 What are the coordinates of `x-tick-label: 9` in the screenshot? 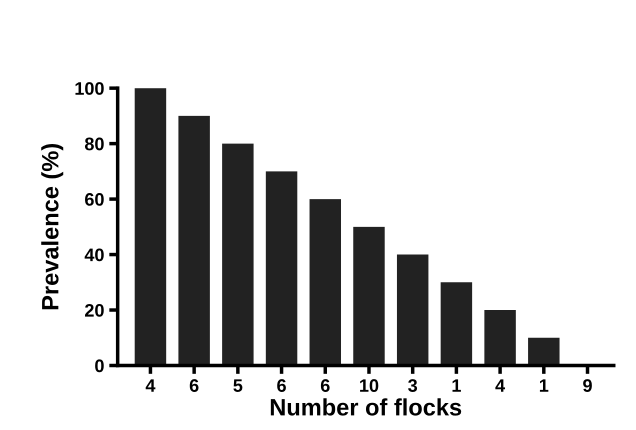 It's located at (587, 385).